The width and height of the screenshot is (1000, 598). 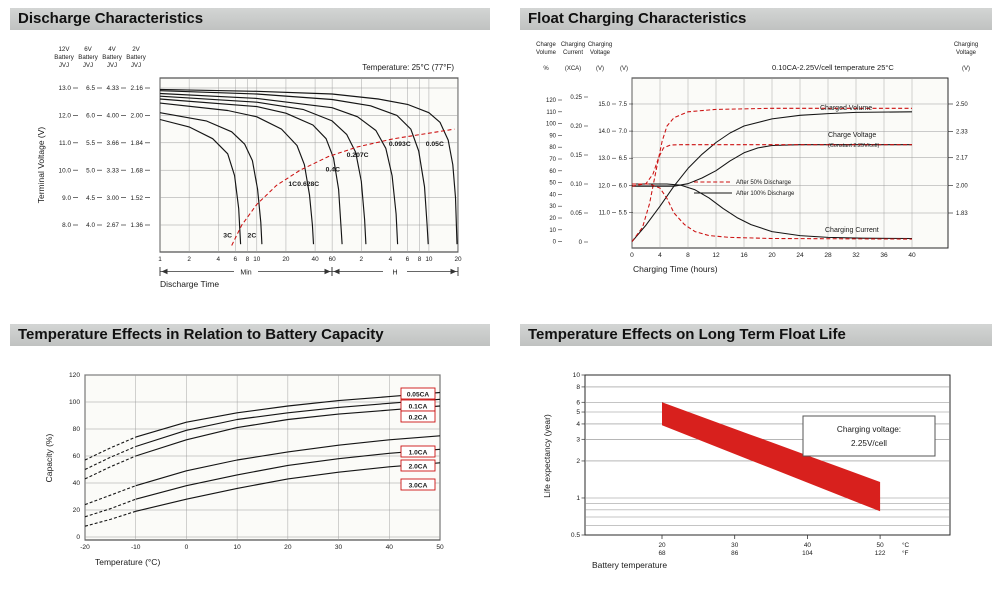 What do you see at coordinates (629, 565) in the screenshot?
I see `svg-text: Battery temperature` at bounding box center [629, 565].